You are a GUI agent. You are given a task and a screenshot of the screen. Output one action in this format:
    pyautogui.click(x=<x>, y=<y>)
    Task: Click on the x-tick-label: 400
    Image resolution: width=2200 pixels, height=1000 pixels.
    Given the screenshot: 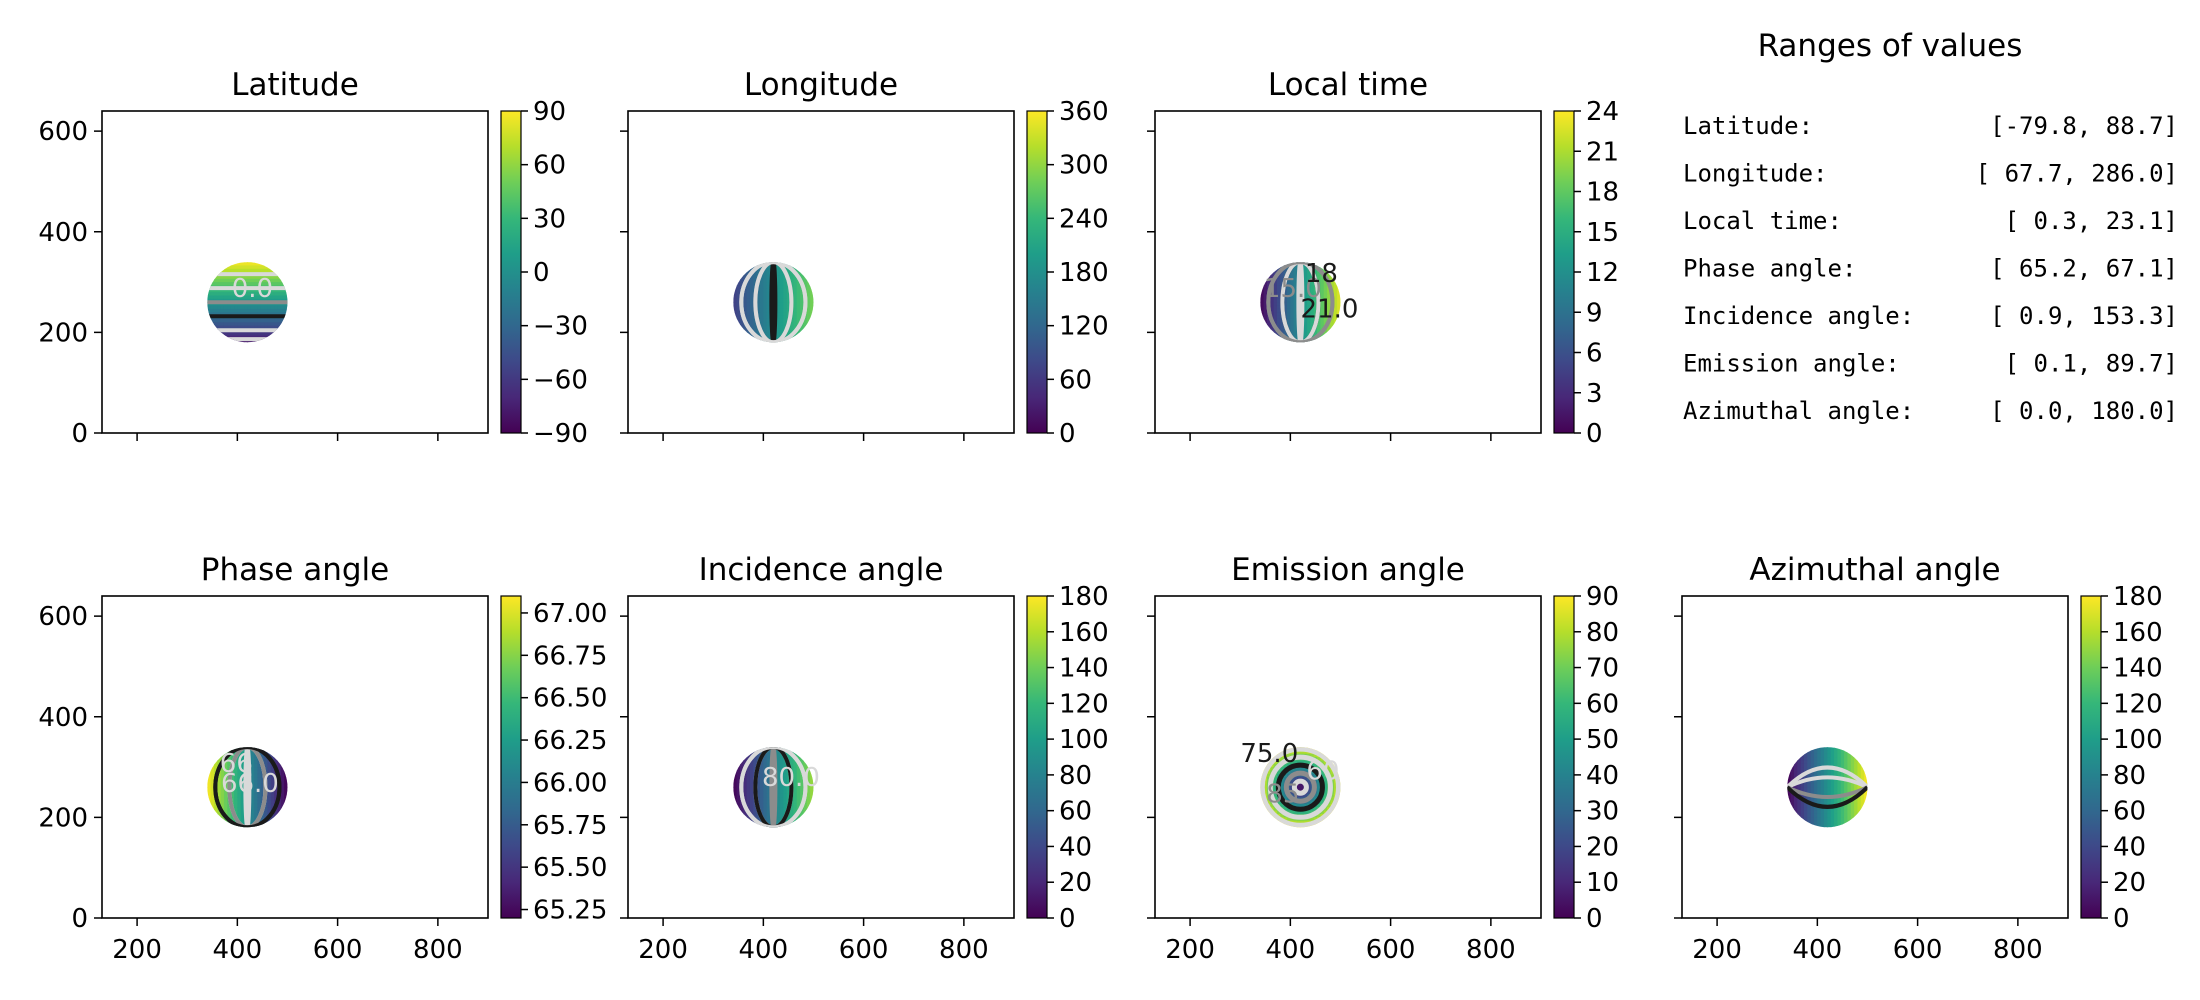 What is the action you would take?
    pyautogui.click(x=764, y=950)
    